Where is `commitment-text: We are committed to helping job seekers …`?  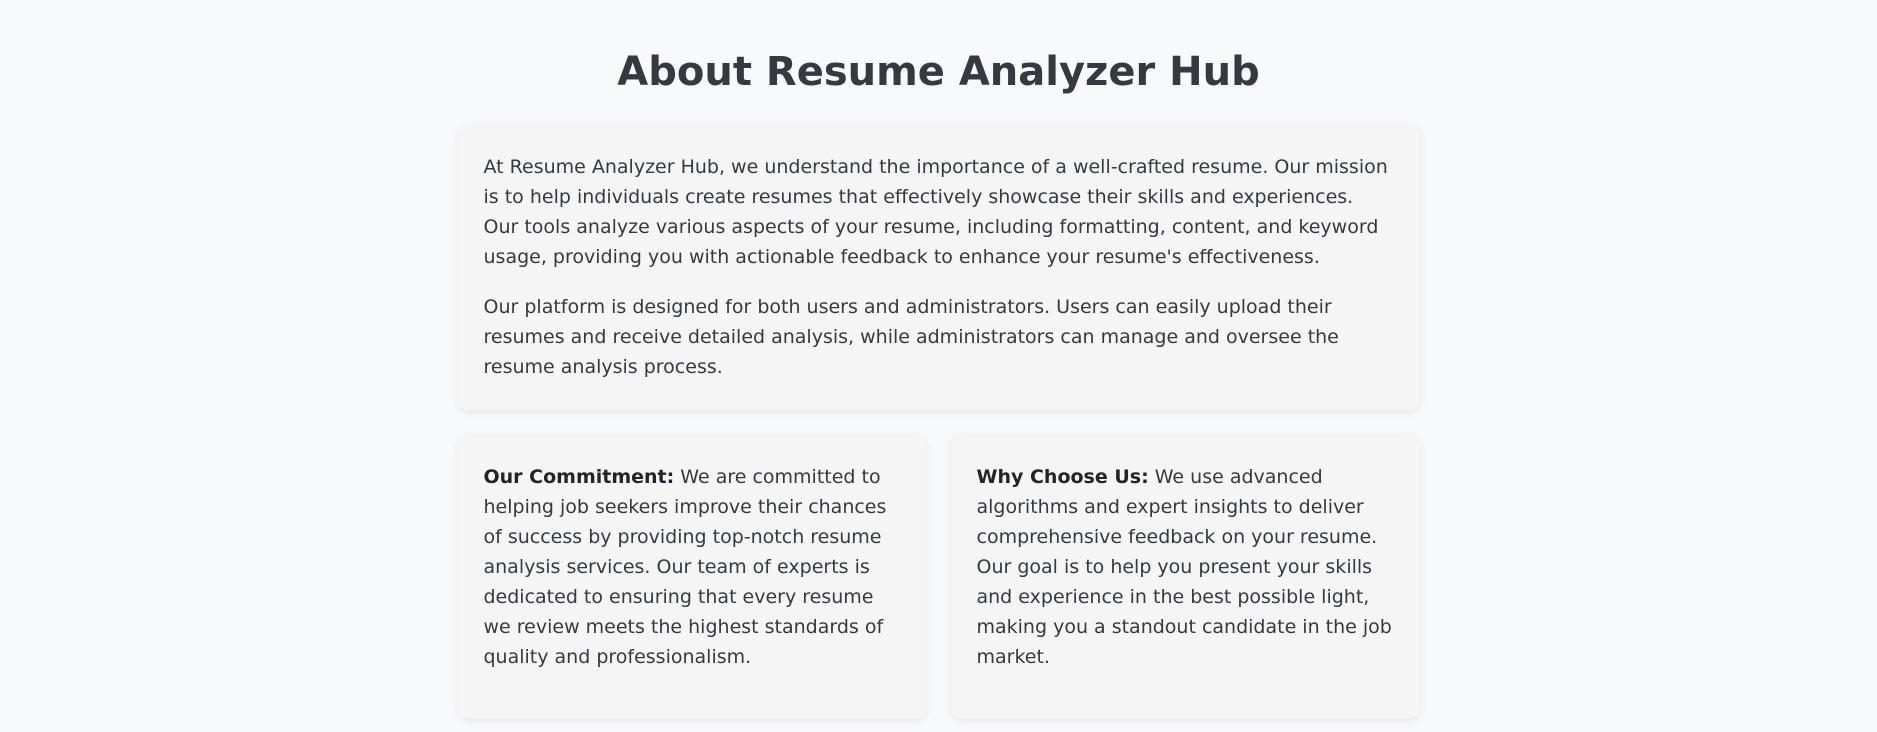
commitment-text: We are committed to helping job seekers … is located at coordinates (685, 567).